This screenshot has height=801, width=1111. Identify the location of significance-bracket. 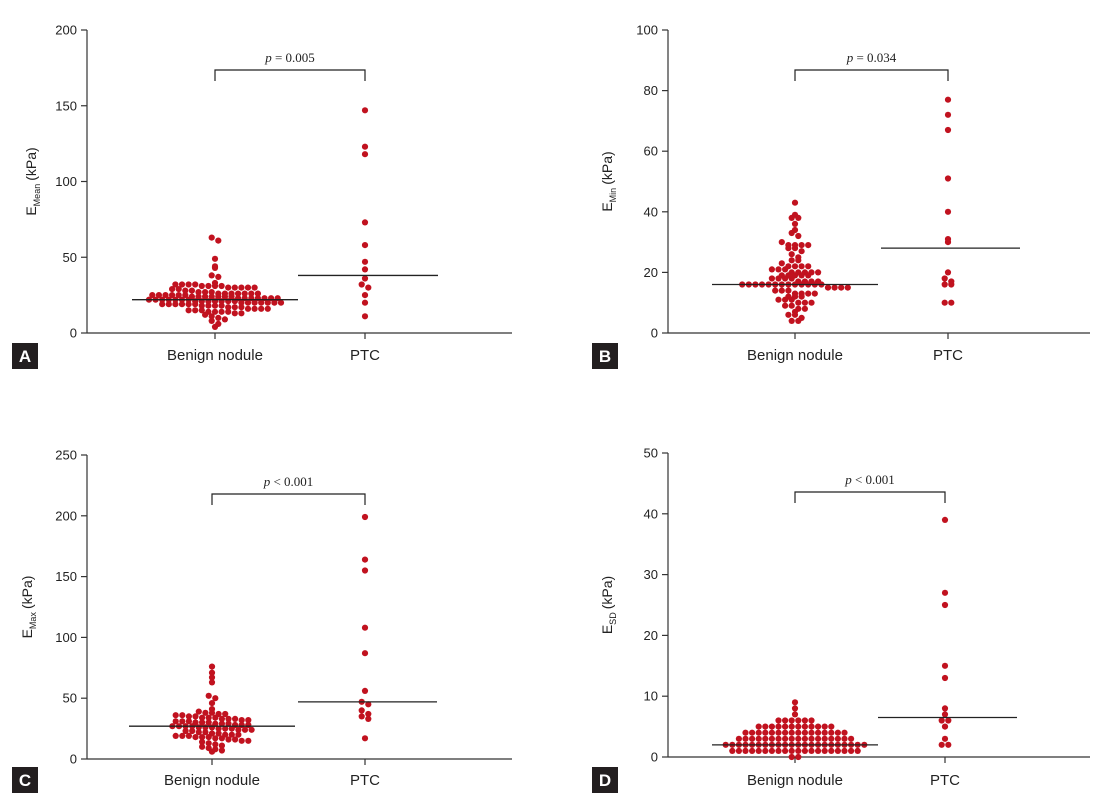
(870, 497).